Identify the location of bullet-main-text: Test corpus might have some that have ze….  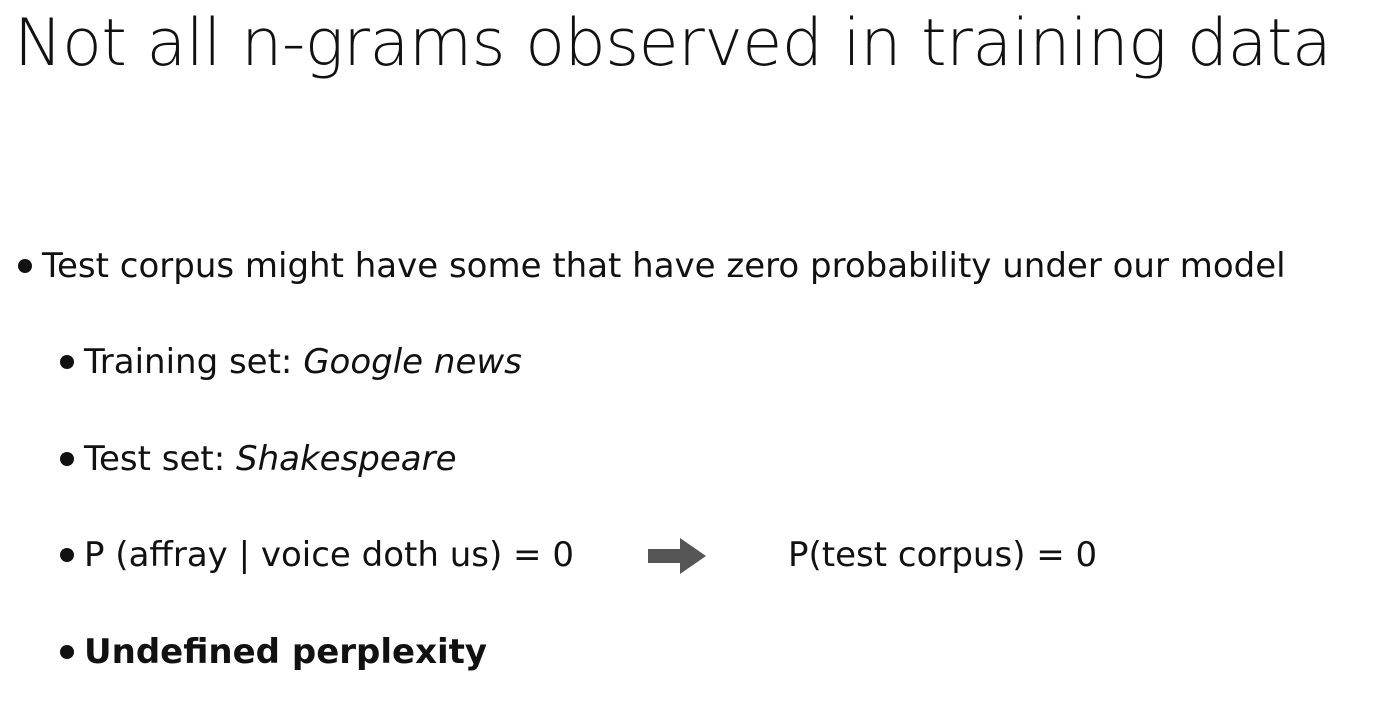
(664, 266).